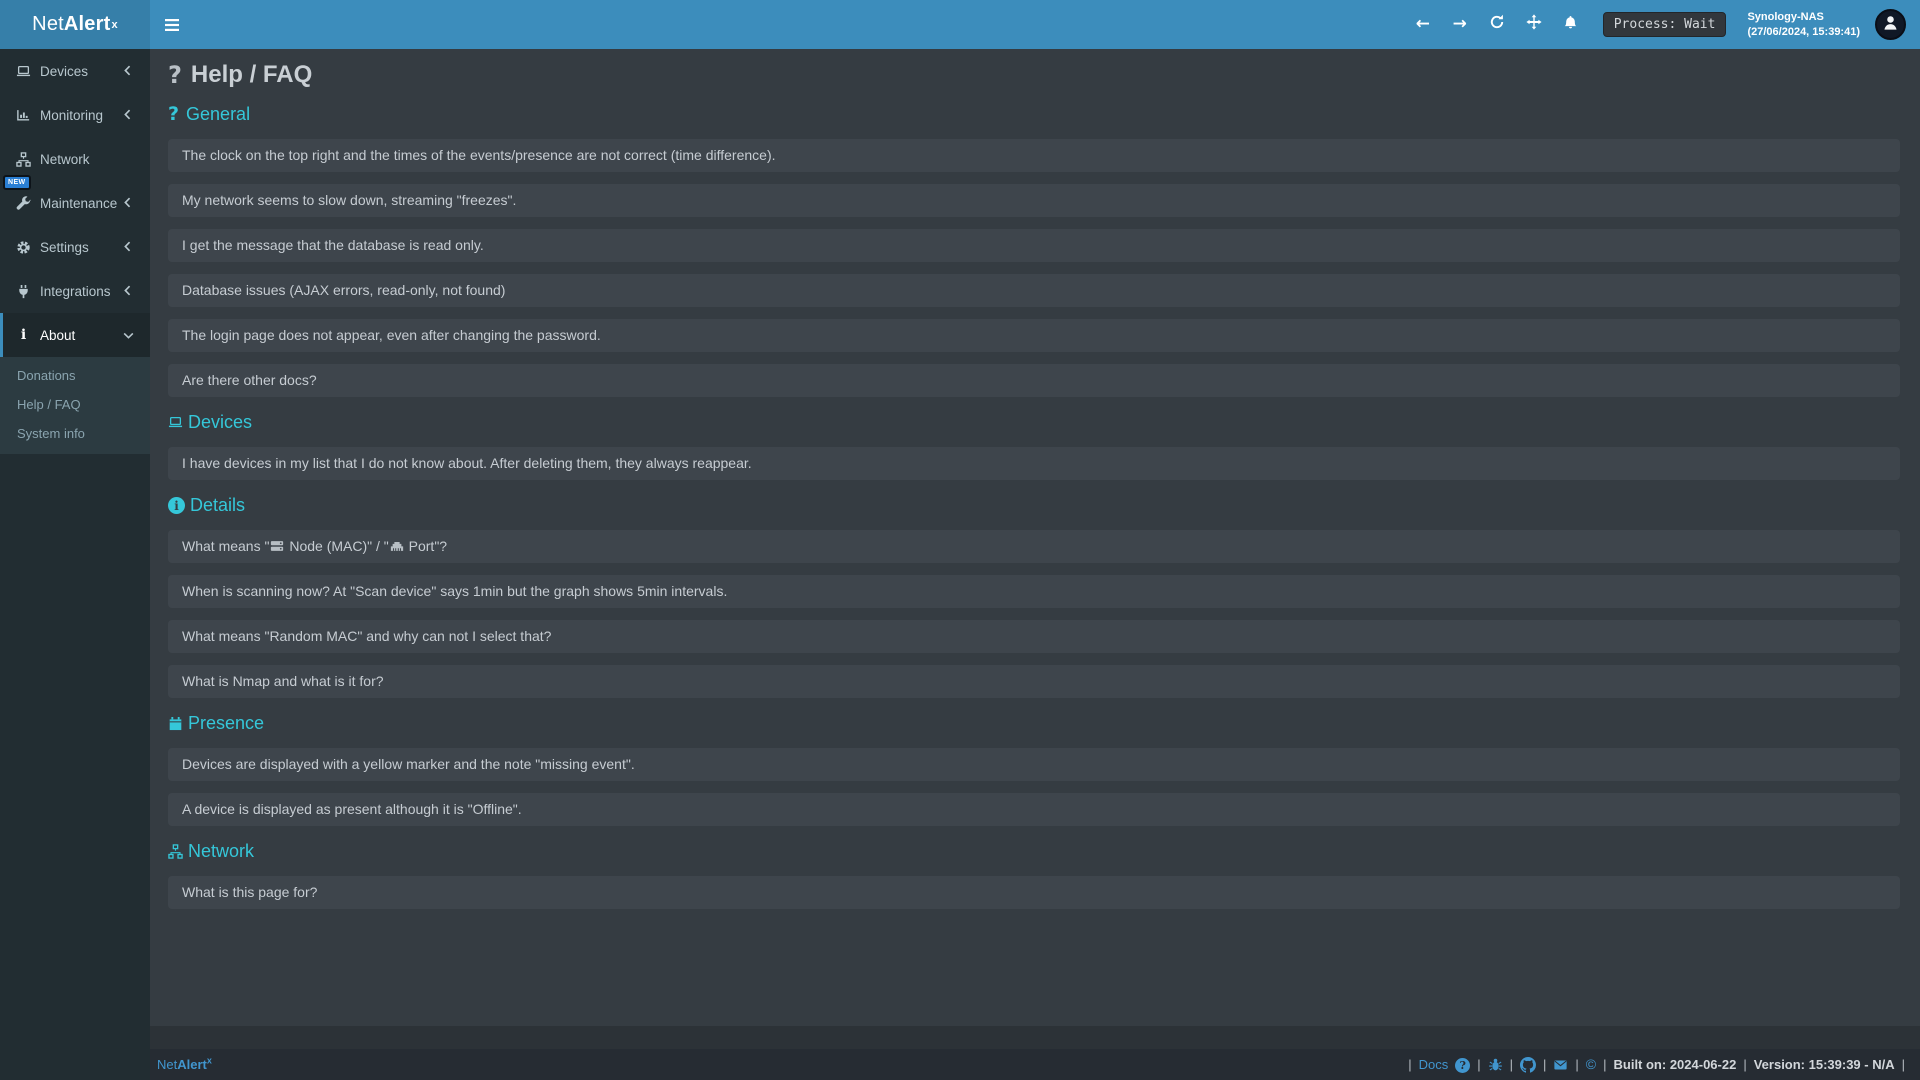 Image resolution: width=1920 pixels, height=1080 pixels. I want to click on question-icon: ?, so click(174, 114).